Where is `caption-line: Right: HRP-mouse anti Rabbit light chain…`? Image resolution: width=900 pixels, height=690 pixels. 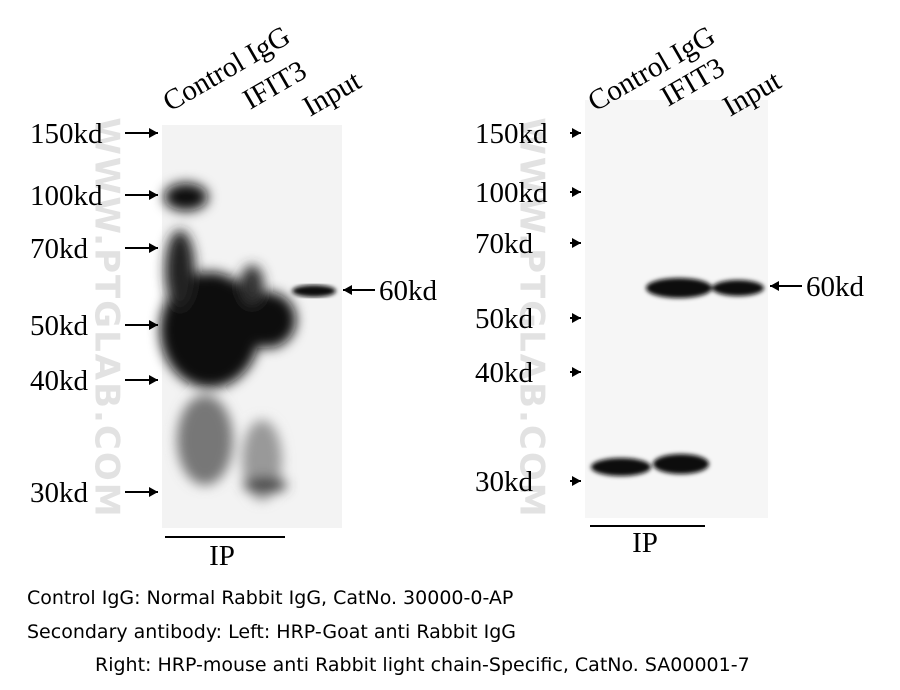
caption-line: Right: HRP-mouse anti Rabbit light chain… is located at coordinates (422, 665).